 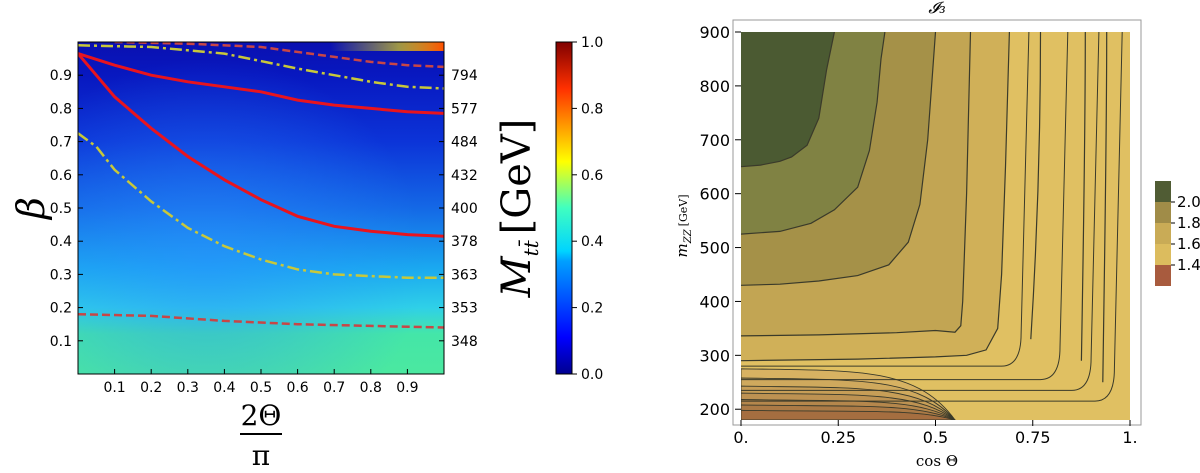 I want to click on contour-y-tick-label: 200, so click(x=714, y=409).